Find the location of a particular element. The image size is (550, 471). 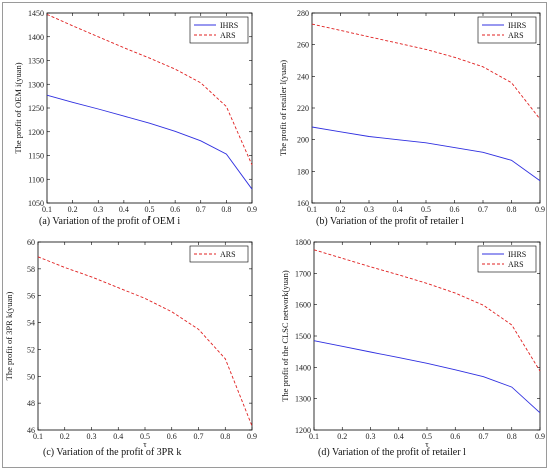

y-tick-label: 220 is located at coordinates (303, 108).